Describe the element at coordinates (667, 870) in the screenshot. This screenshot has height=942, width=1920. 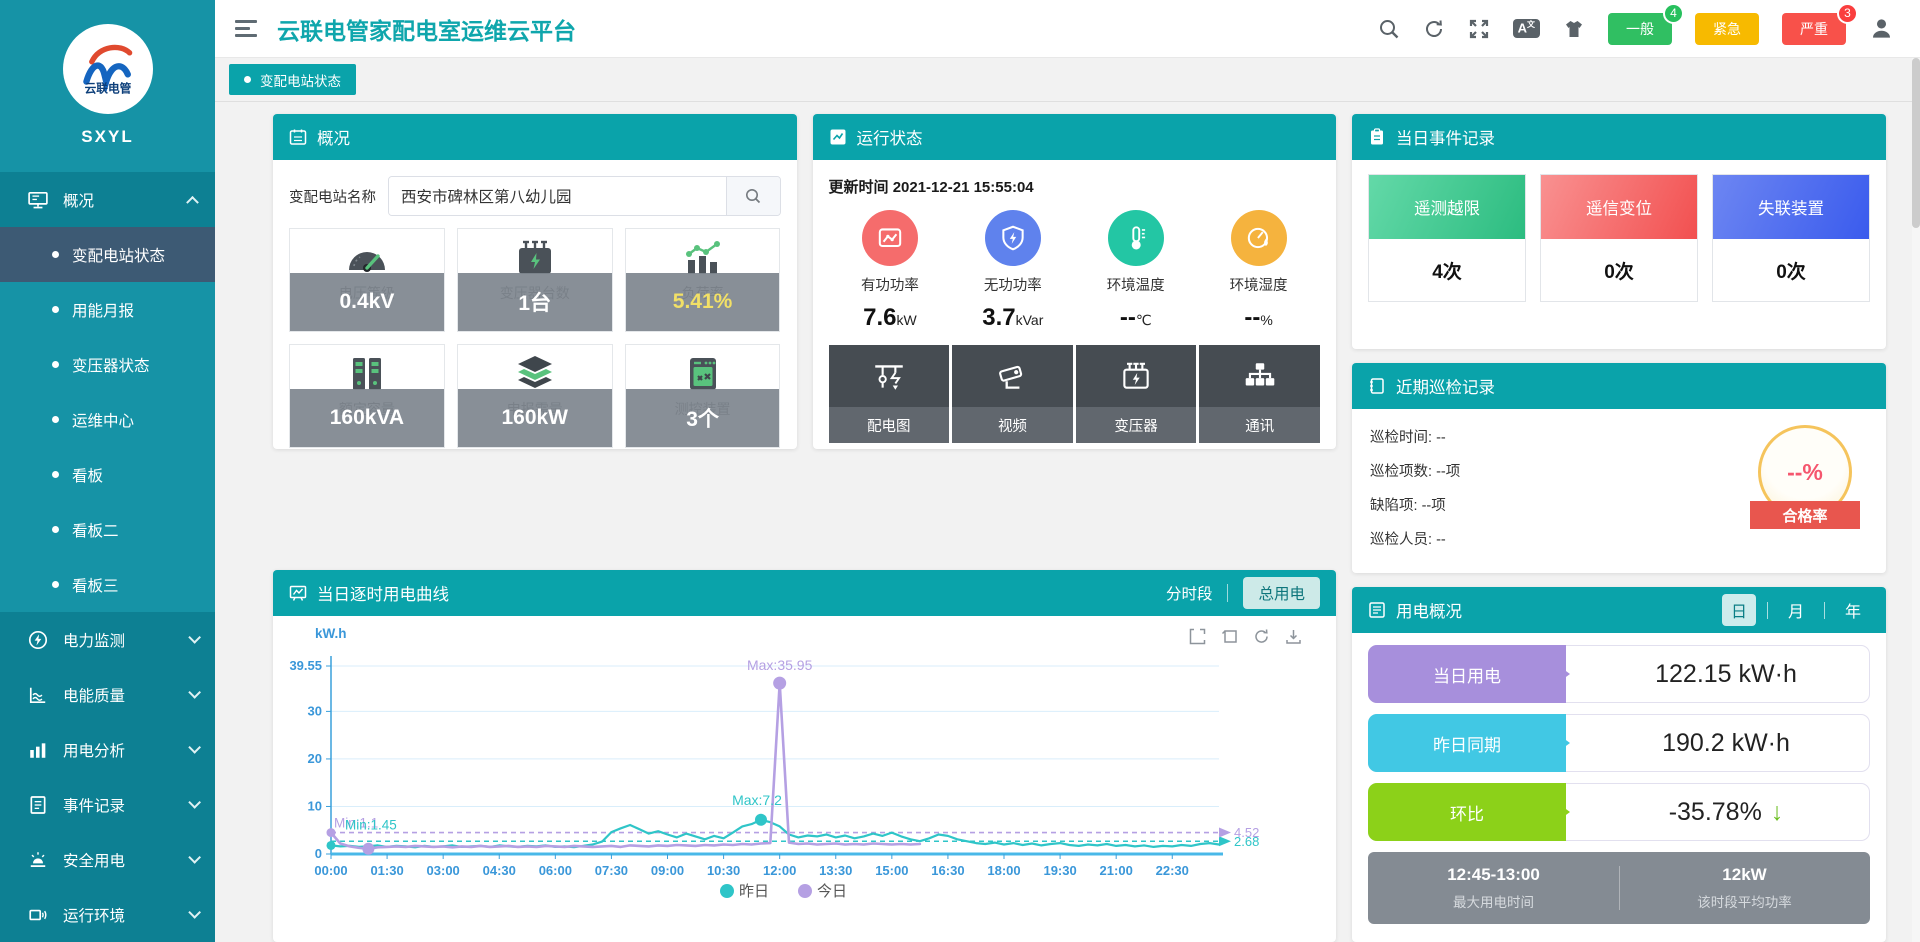
I see `svg-text: 09:00` at that location.